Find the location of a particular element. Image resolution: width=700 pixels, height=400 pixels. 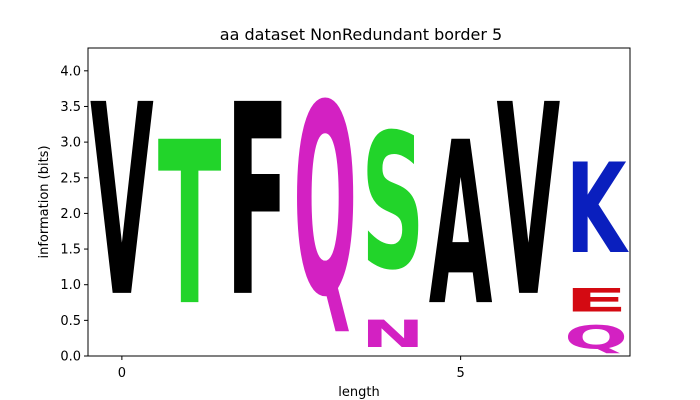

logo-letter-k: K is located at coordinates (597, 209).